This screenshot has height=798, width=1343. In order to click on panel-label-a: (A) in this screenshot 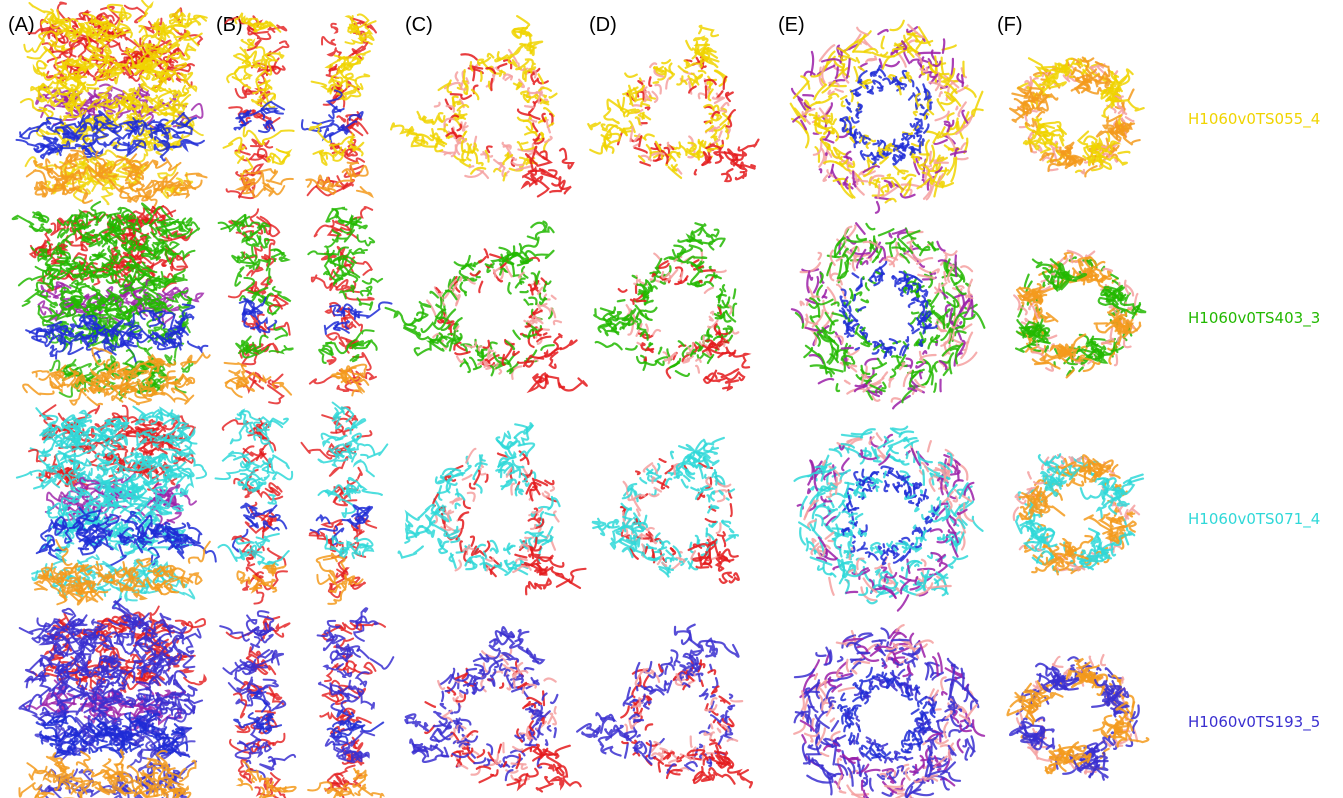, I will do `click(21, 25)`.